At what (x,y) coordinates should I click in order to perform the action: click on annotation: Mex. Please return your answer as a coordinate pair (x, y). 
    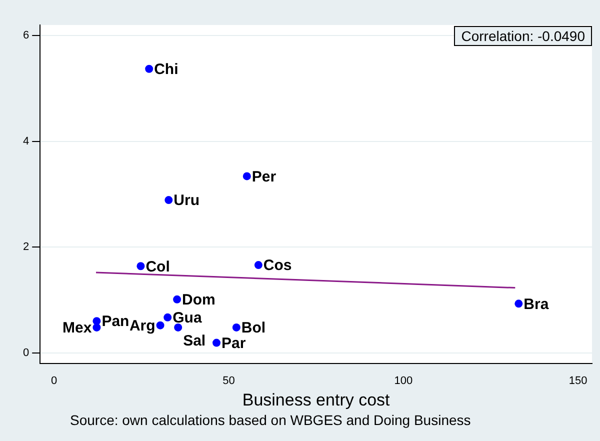
    Looking at the image, I should click on (77, 328).